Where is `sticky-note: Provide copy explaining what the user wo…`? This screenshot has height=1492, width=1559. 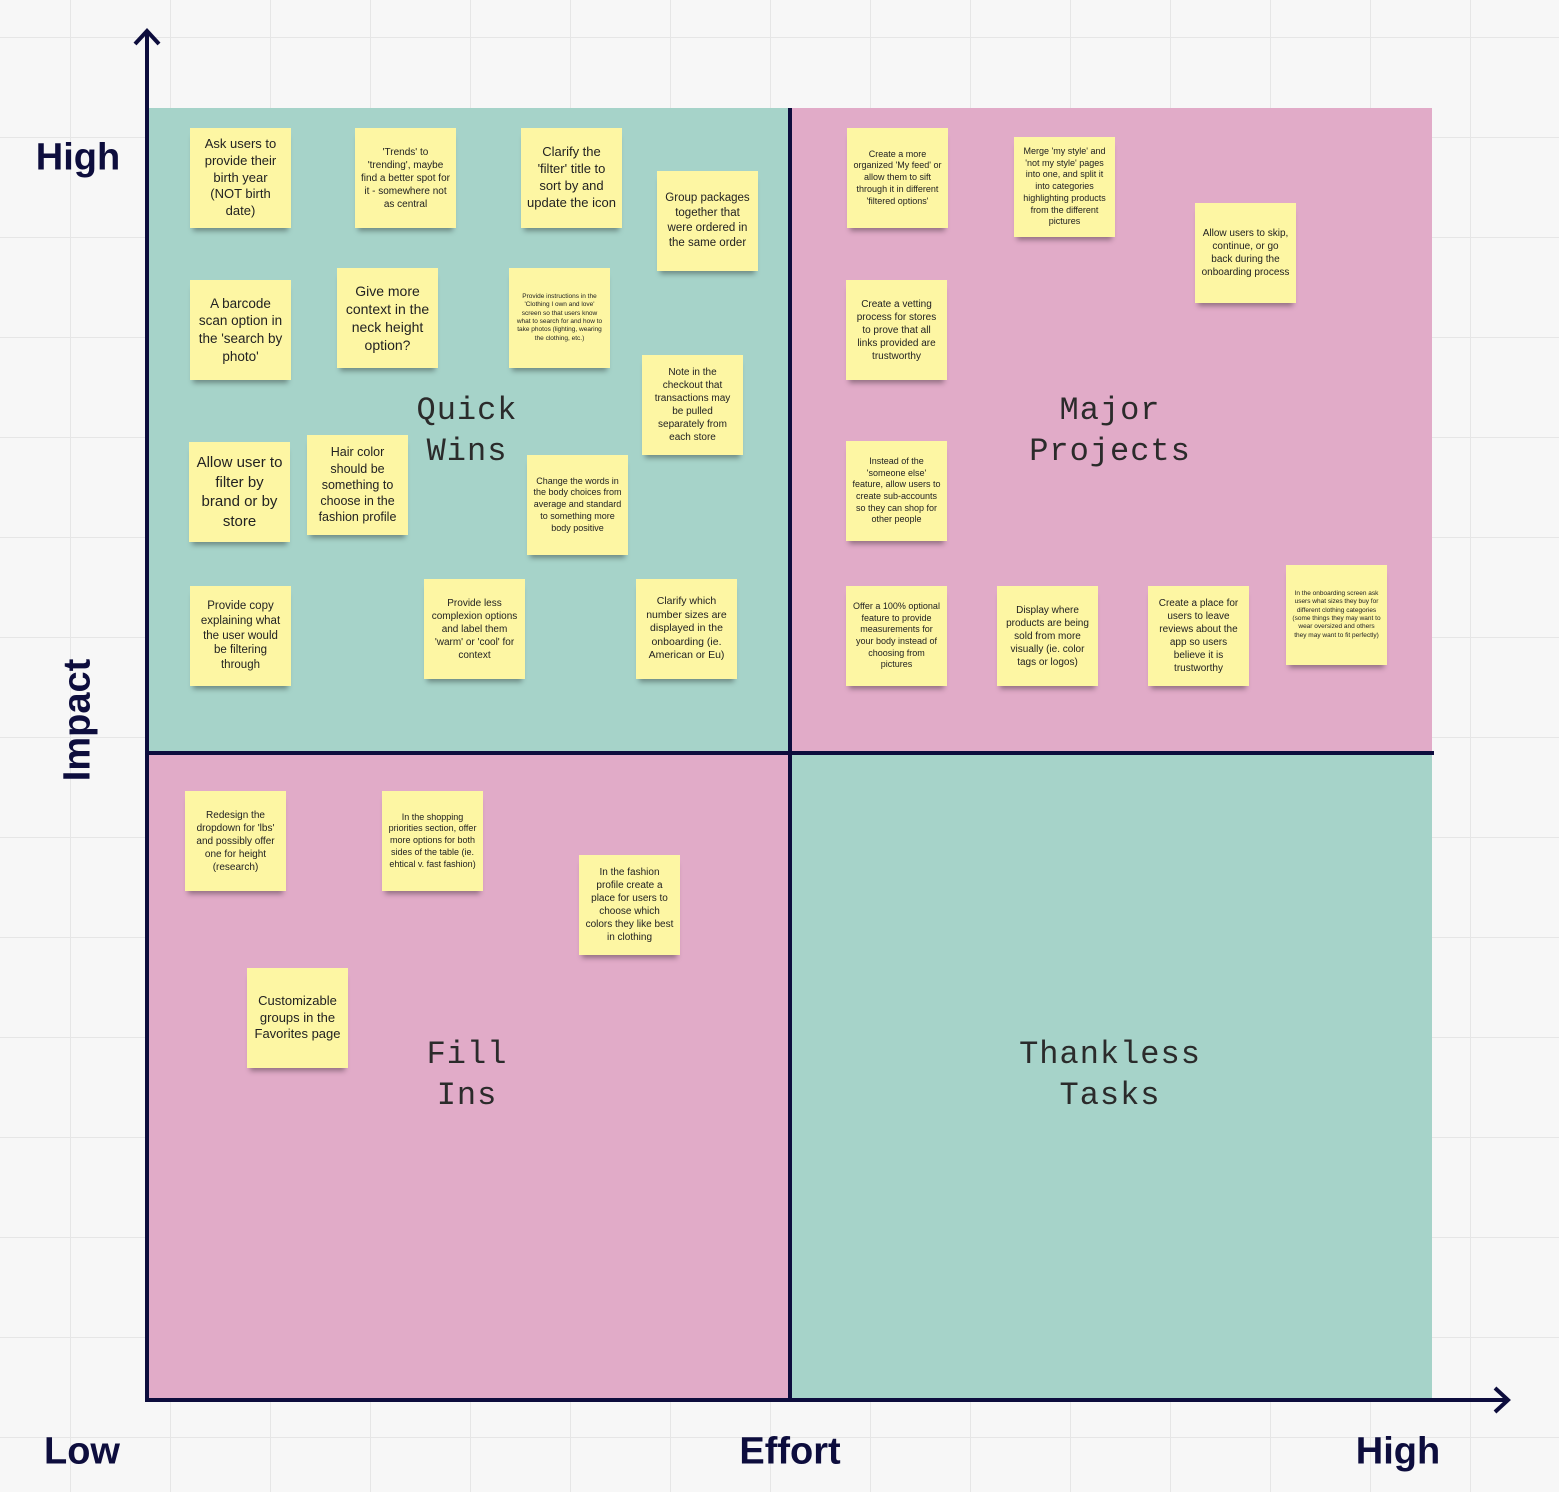 sticky-note: Provide copy explaining what the user wo… is located at coordinates (240, 636).